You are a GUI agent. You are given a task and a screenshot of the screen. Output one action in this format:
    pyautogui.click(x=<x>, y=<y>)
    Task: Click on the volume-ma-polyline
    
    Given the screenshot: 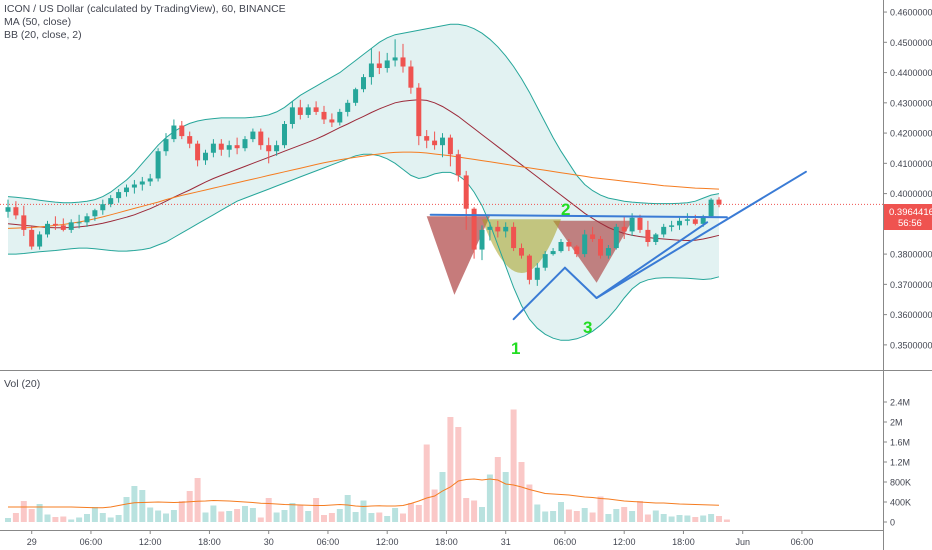 What is the action you would take?
    pyautogui.click(x=364, y=493)
    